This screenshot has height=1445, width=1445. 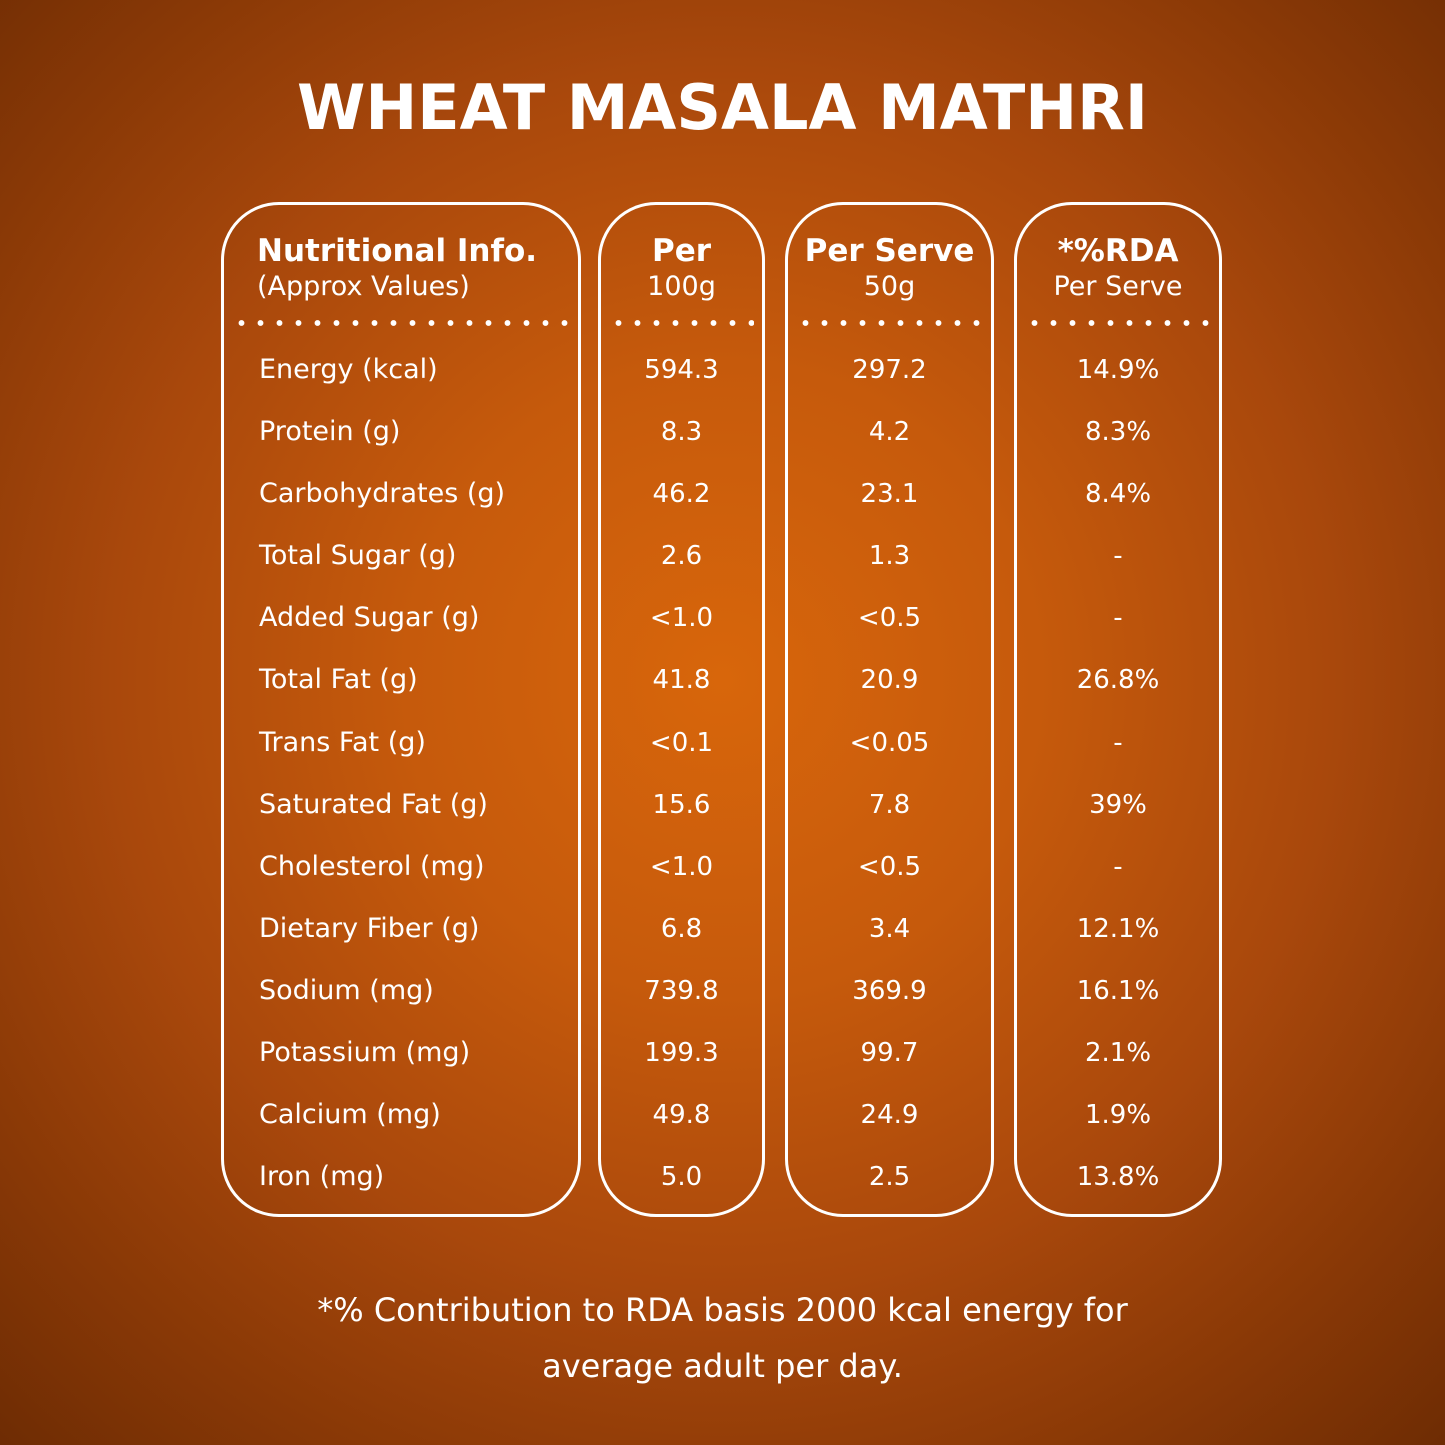 What do you see at coordinates (889, 432) in the screenshot?
I see `serve-cell: 4.2` at bounding box center [889, 432].